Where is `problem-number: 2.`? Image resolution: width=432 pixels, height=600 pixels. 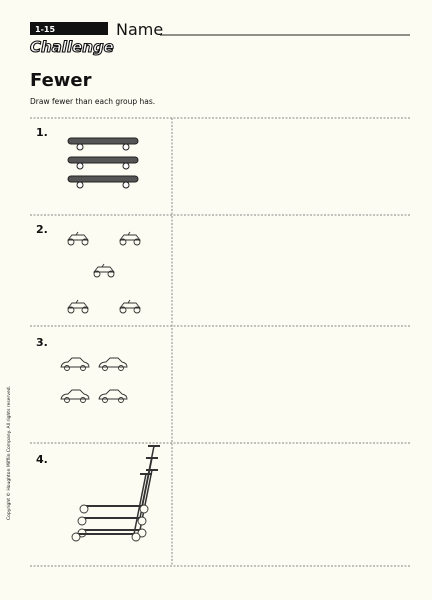 problem-number: 2. is located at coordinates (42, 229).